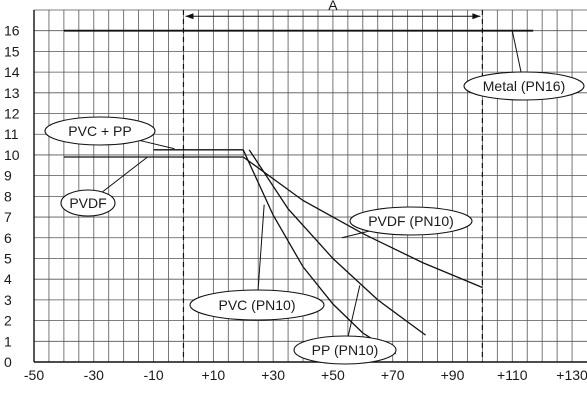  Describe the element at coordinates (12, 51) in the screenshot. I see `y-tick-label: 15` at that location.